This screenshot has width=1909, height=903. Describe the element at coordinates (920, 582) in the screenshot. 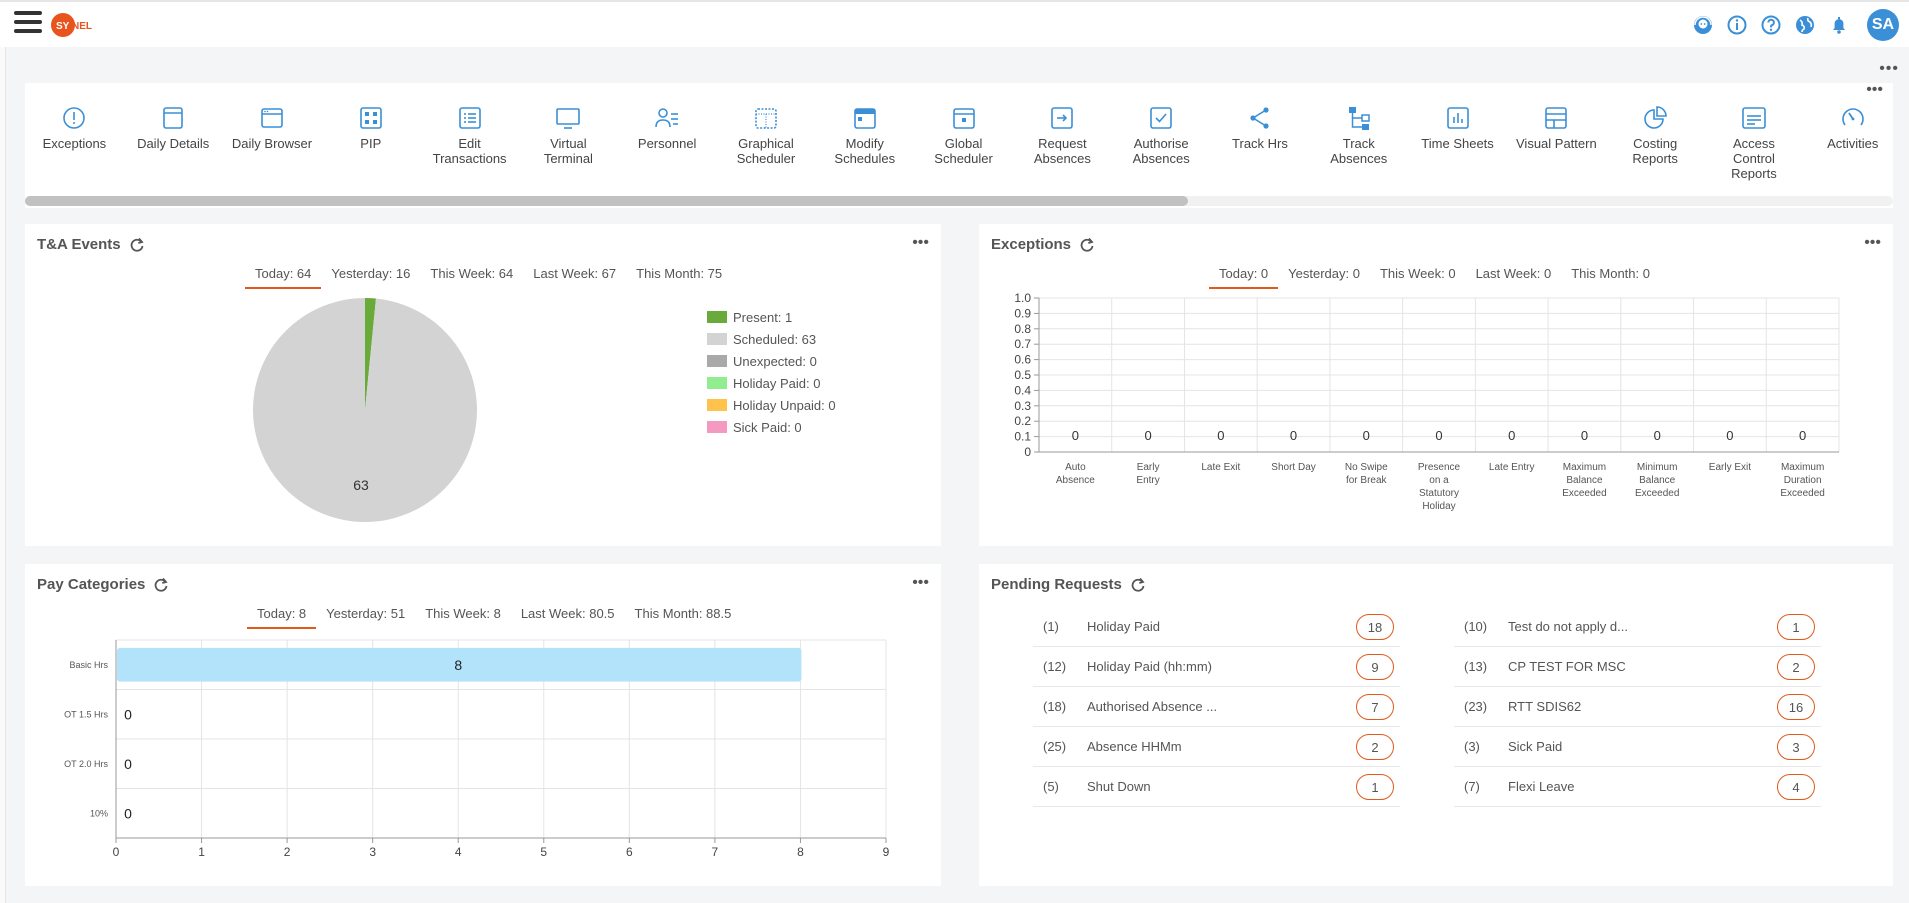

I see `pay-categories-more-icon: •••` at that location.